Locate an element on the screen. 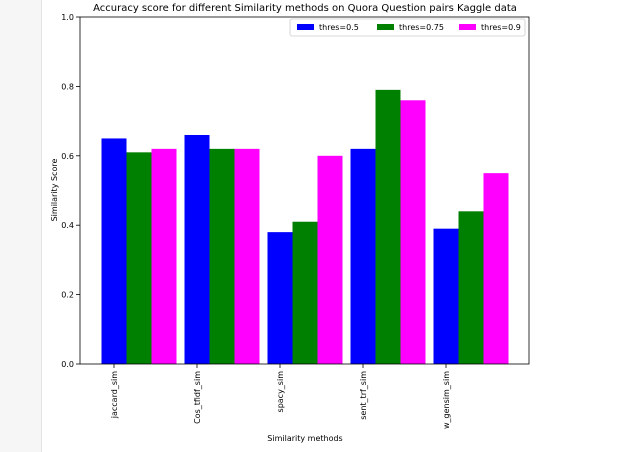 This screenshot has width=617, height=452. gutter-divider is located at coordinates (41, 226).